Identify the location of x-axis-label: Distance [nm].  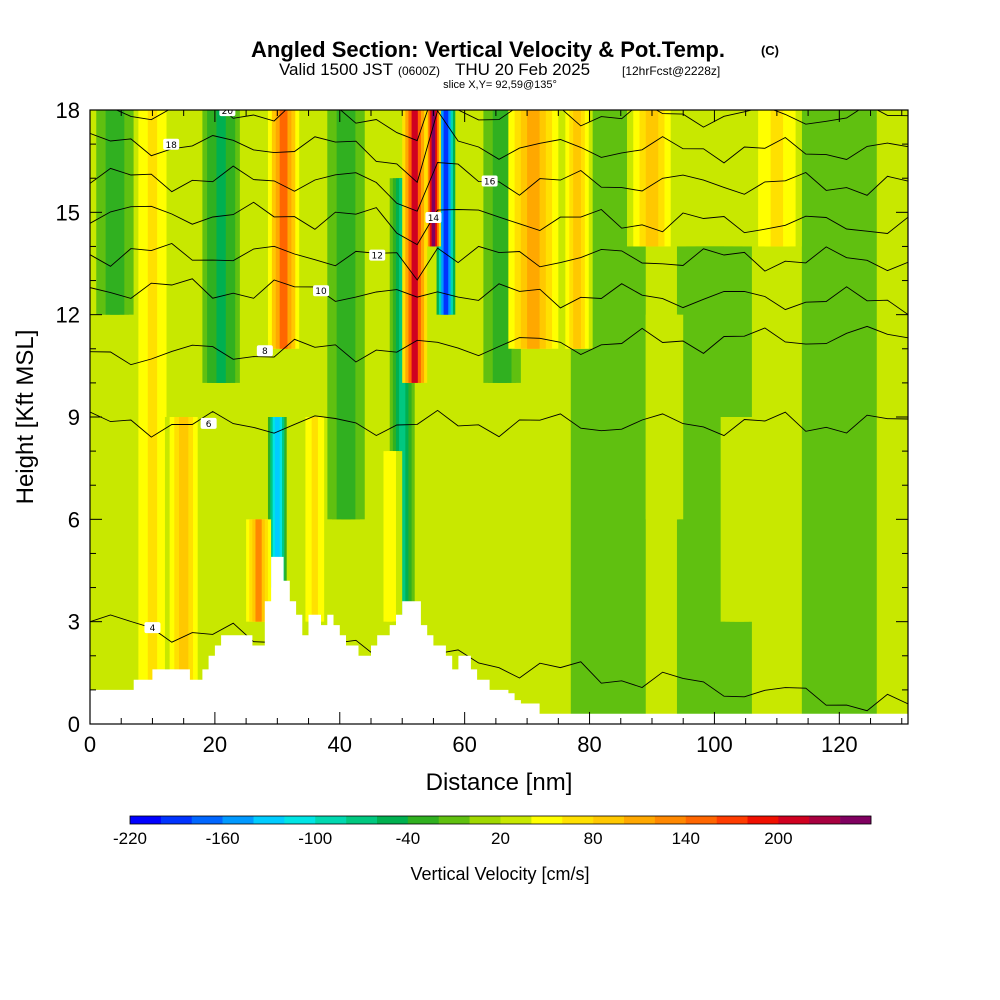
(499, 782).